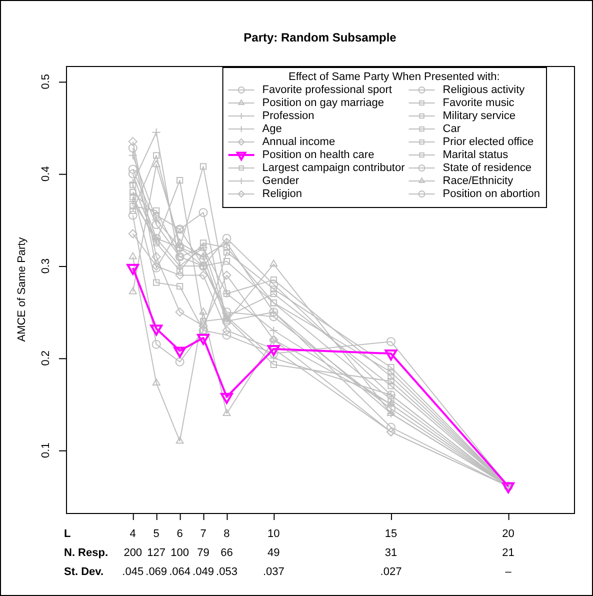 This screenshot has height=596, width=593. Describe the element at coordinates (179, 534) in the screenshot. I see `x-tick-label: 6` at that location.